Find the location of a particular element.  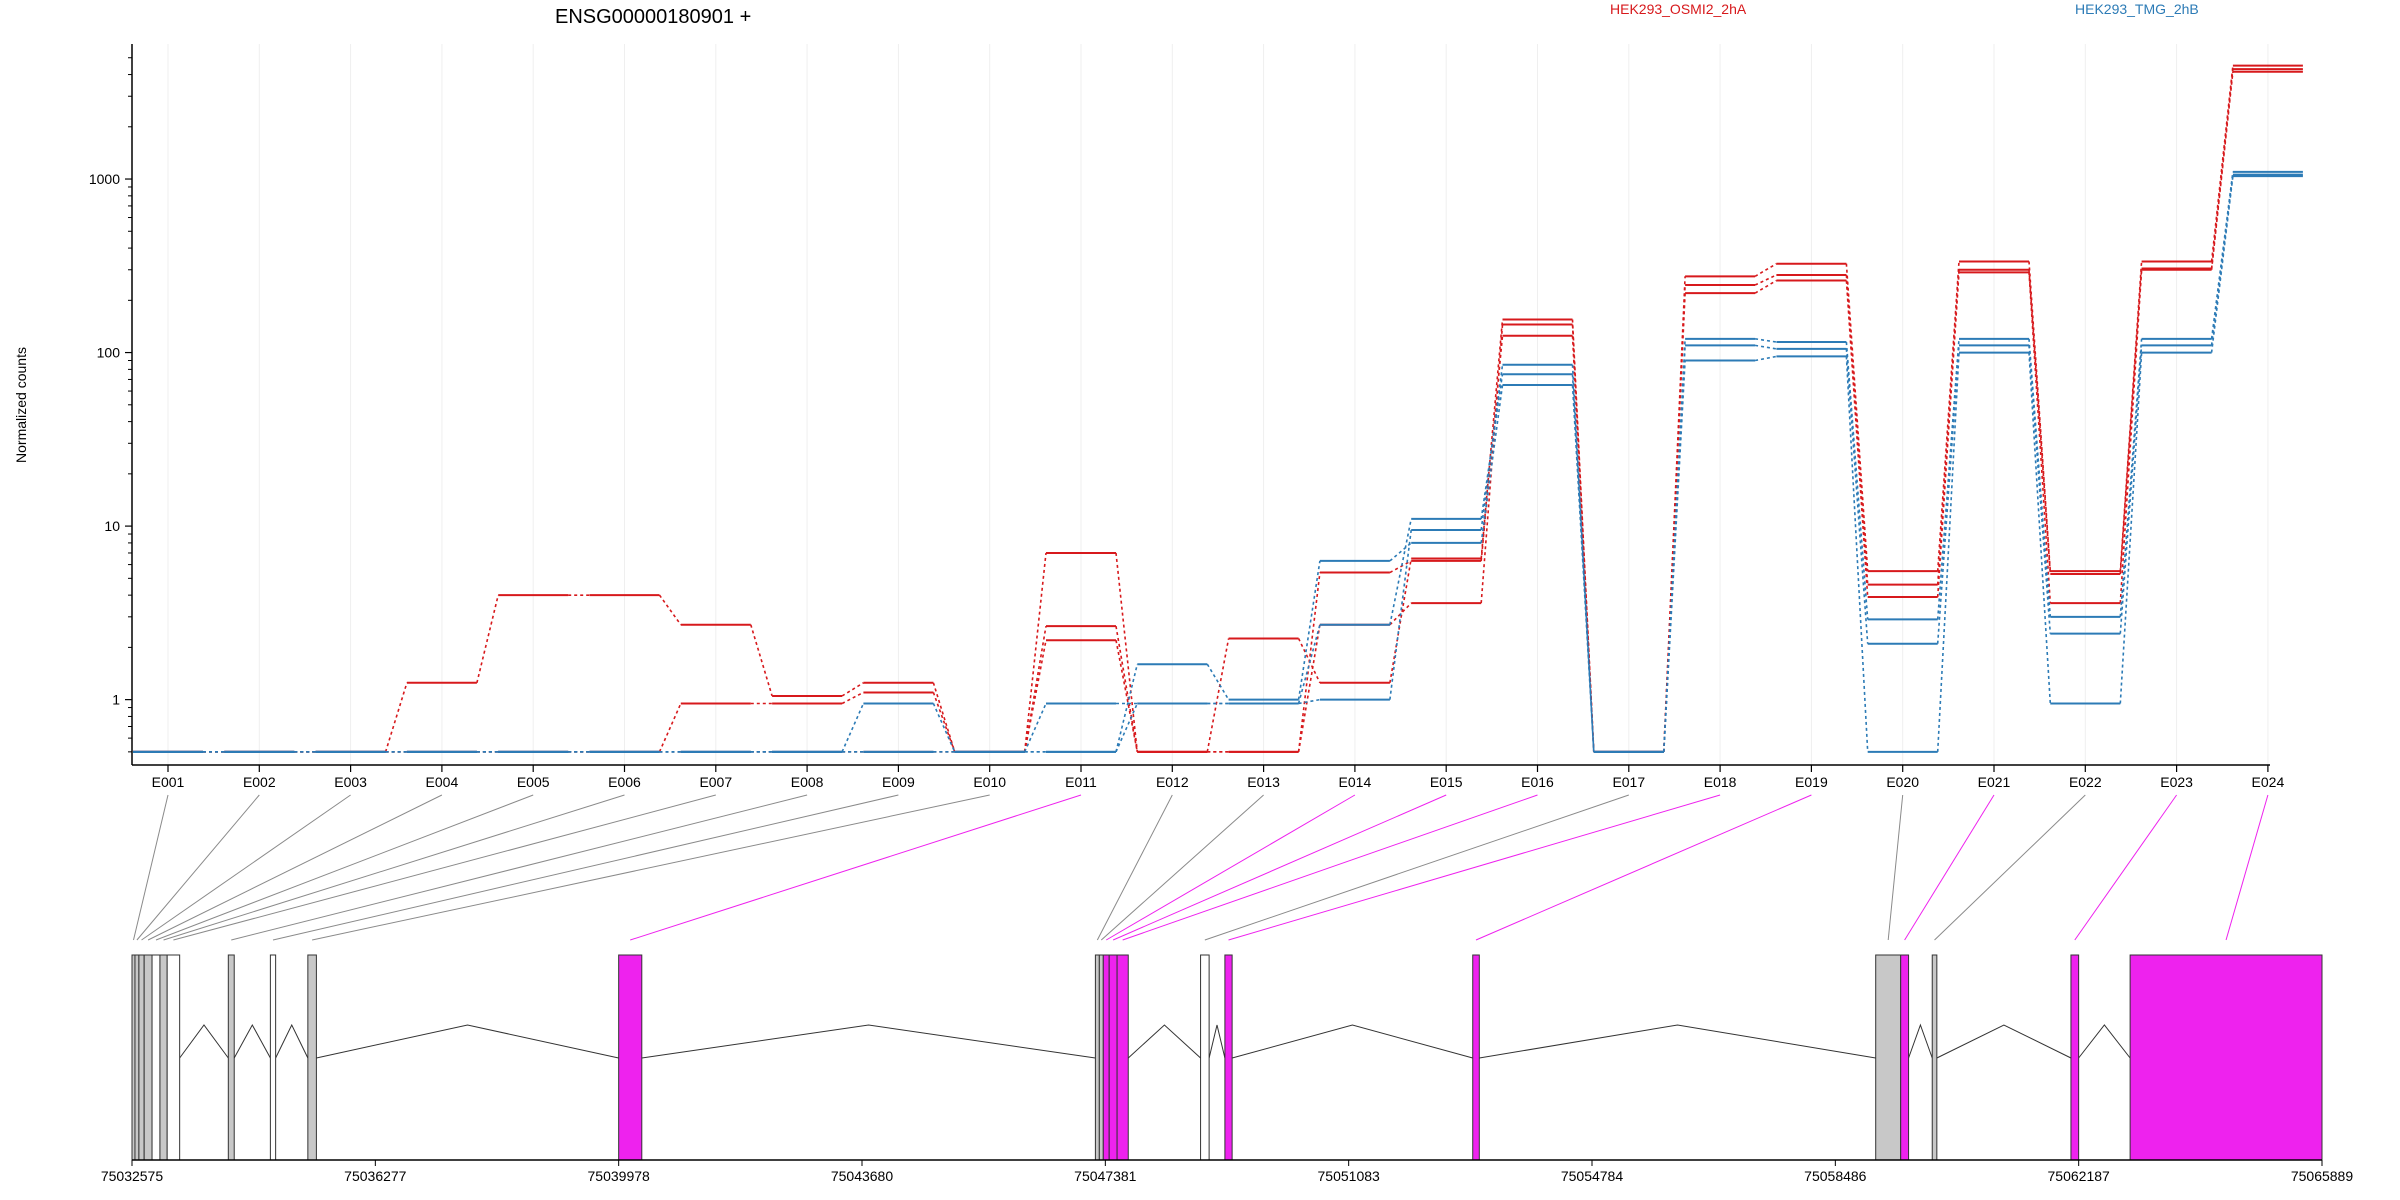

x-tick-label: E014 is located at coordinates (1355, 782).